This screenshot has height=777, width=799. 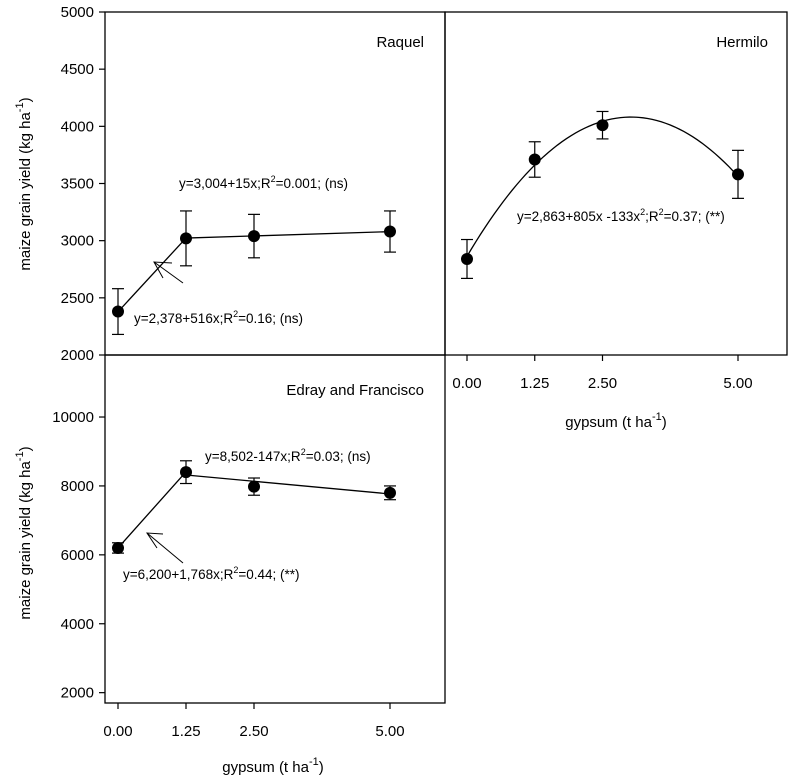 I want to click on edray-points, so click(x=254, y=510).